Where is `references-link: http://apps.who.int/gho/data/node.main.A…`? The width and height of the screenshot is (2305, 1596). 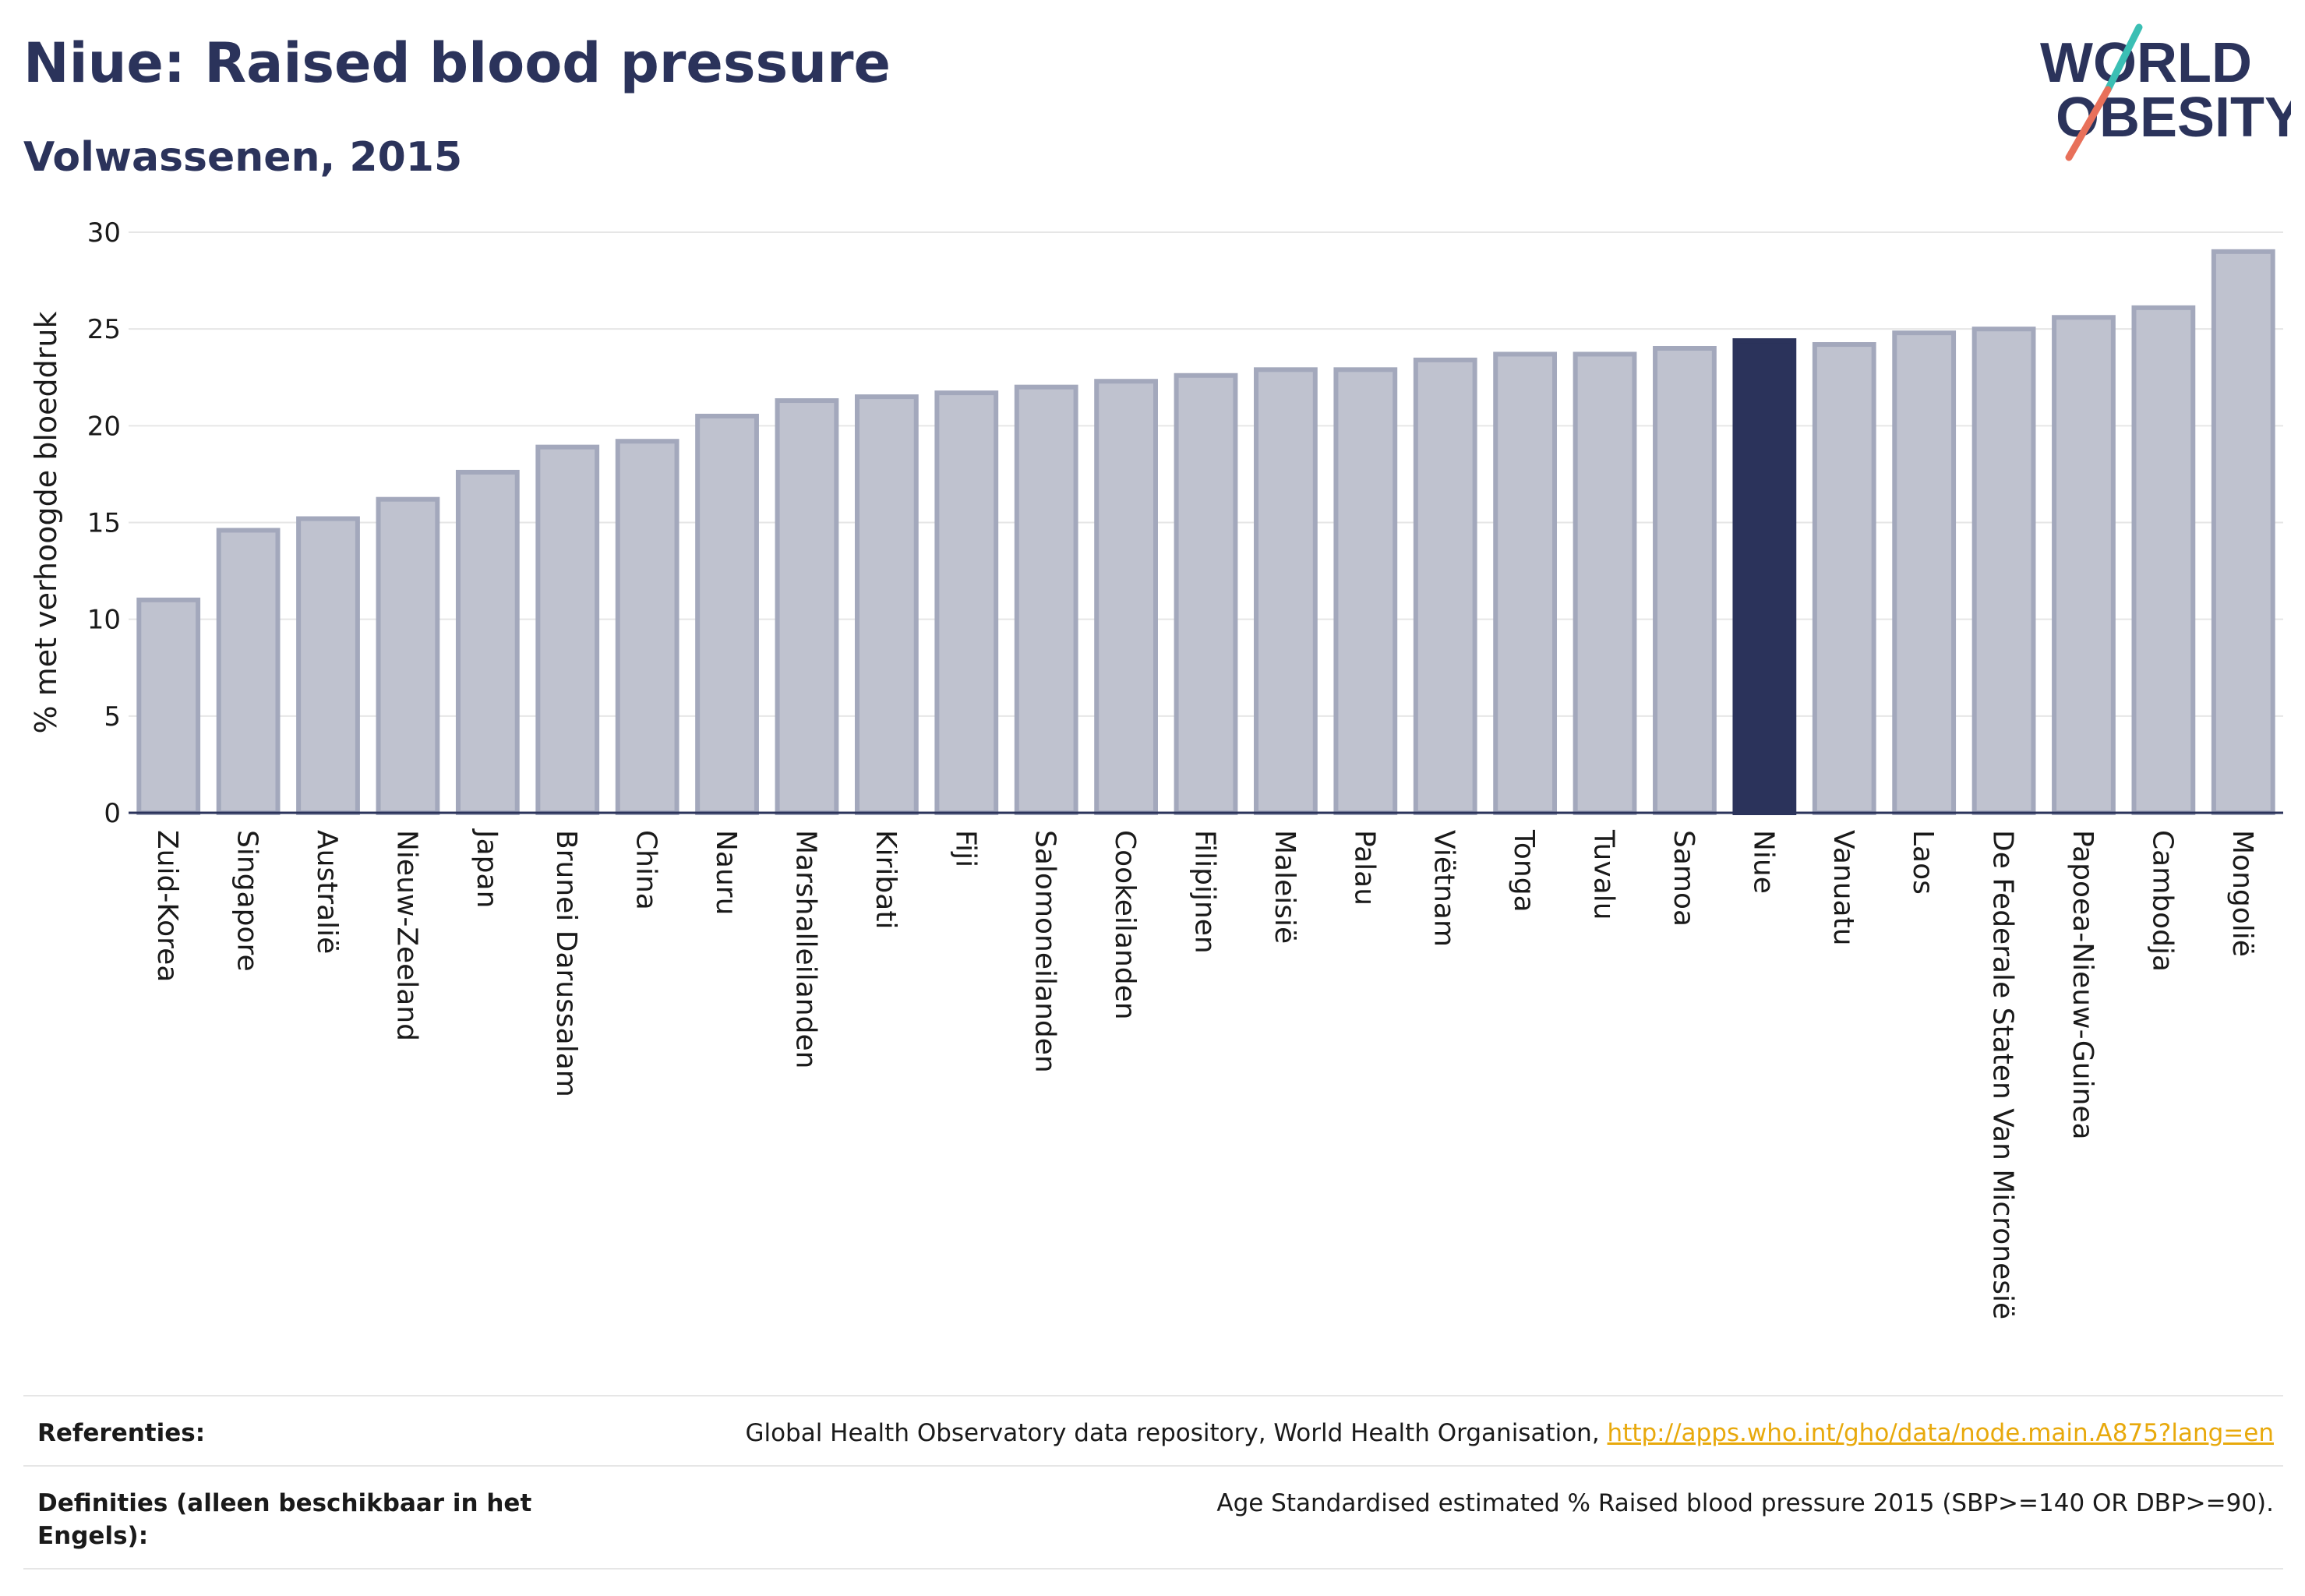 references-link: http://apps.who.int/gho/data/node.main.A… is located at coordinates (1940, 1433).